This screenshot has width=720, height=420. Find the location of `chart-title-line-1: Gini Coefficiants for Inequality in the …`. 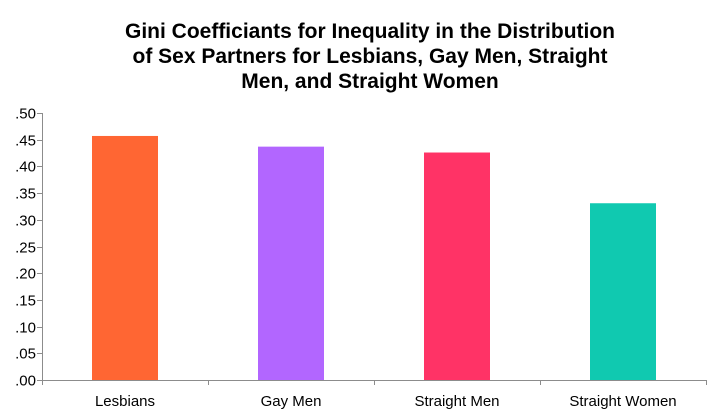

chart-title-line-1: Gini Coefficiants for Inequality in the … is located at coordinates (369, 31).